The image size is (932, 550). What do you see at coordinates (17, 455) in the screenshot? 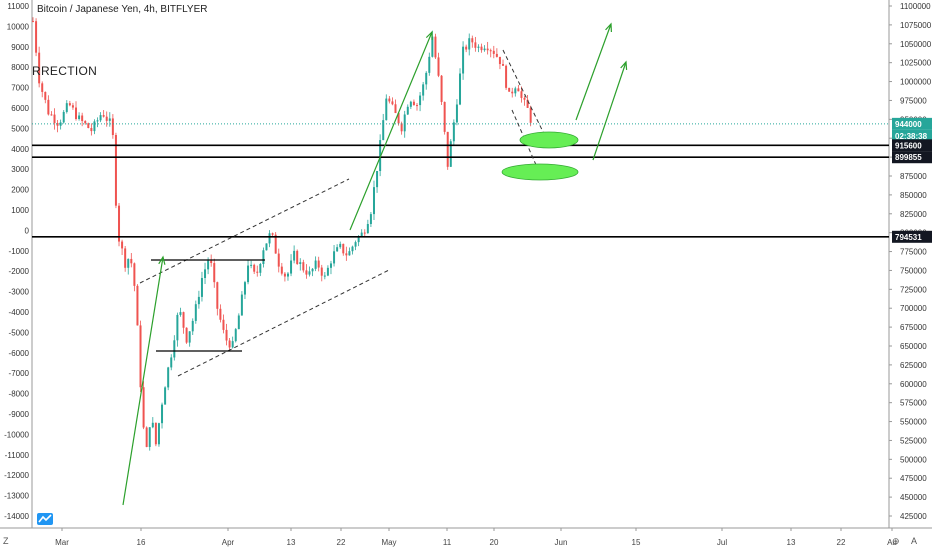
I see `left-tick-label: -11000` at bounding box center [17, 455].